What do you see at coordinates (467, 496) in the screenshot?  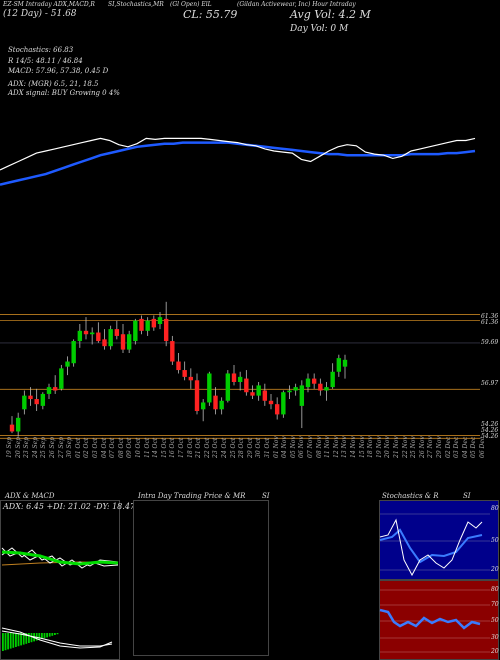 I see `stoch-panel-title-si: SI` at bounding box center [467, 496].